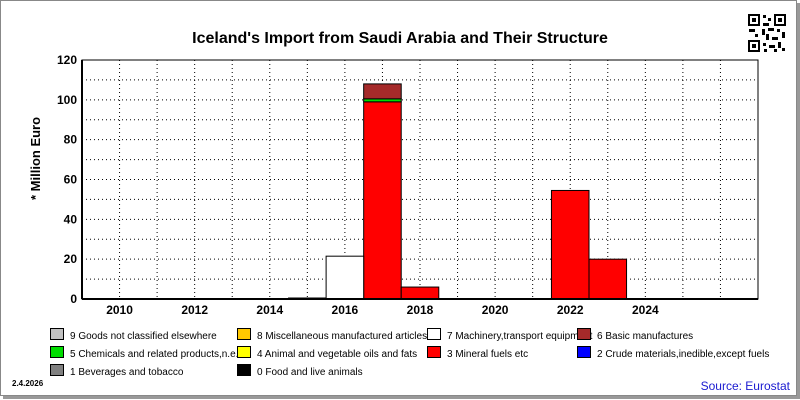 Image resolution: width=800 pixels, height=400 pixels. What do you see at coordinates (767, 33) in the screenshot?
I see `qr-code-icon` at bounding box center [767, 33].